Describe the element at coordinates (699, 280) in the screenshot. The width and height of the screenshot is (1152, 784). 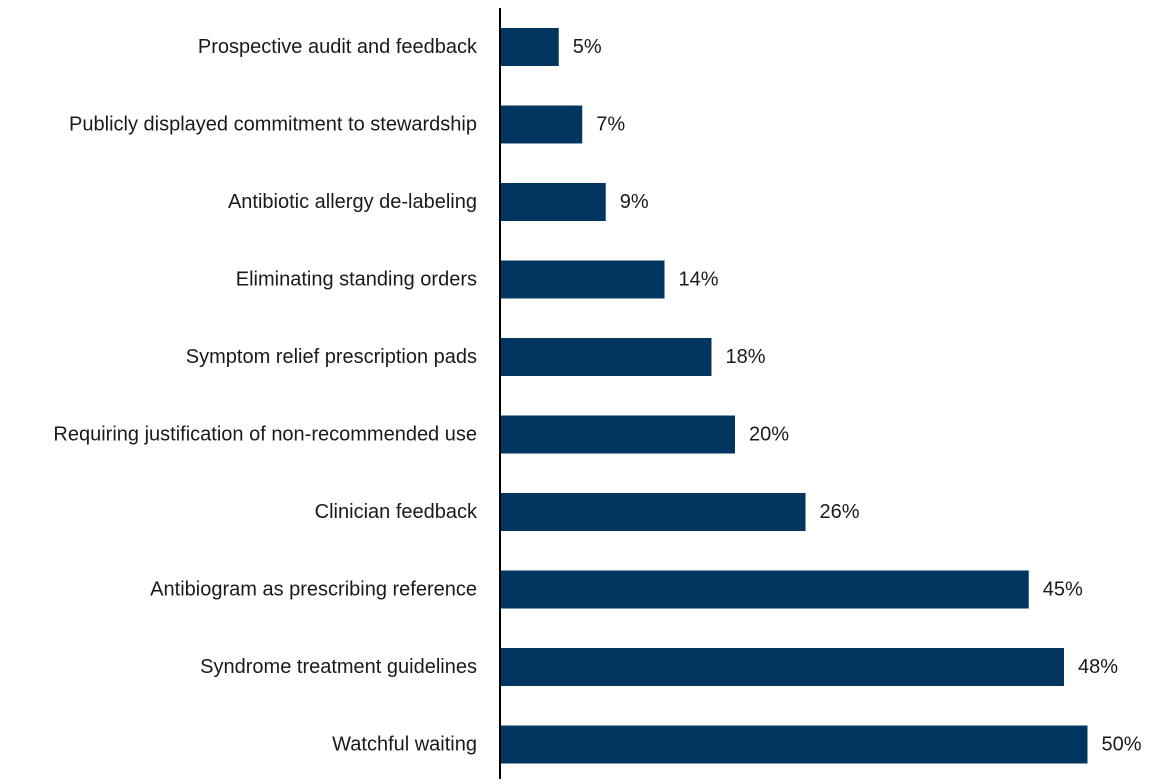
I see `value-label-3: 14%` at that location.